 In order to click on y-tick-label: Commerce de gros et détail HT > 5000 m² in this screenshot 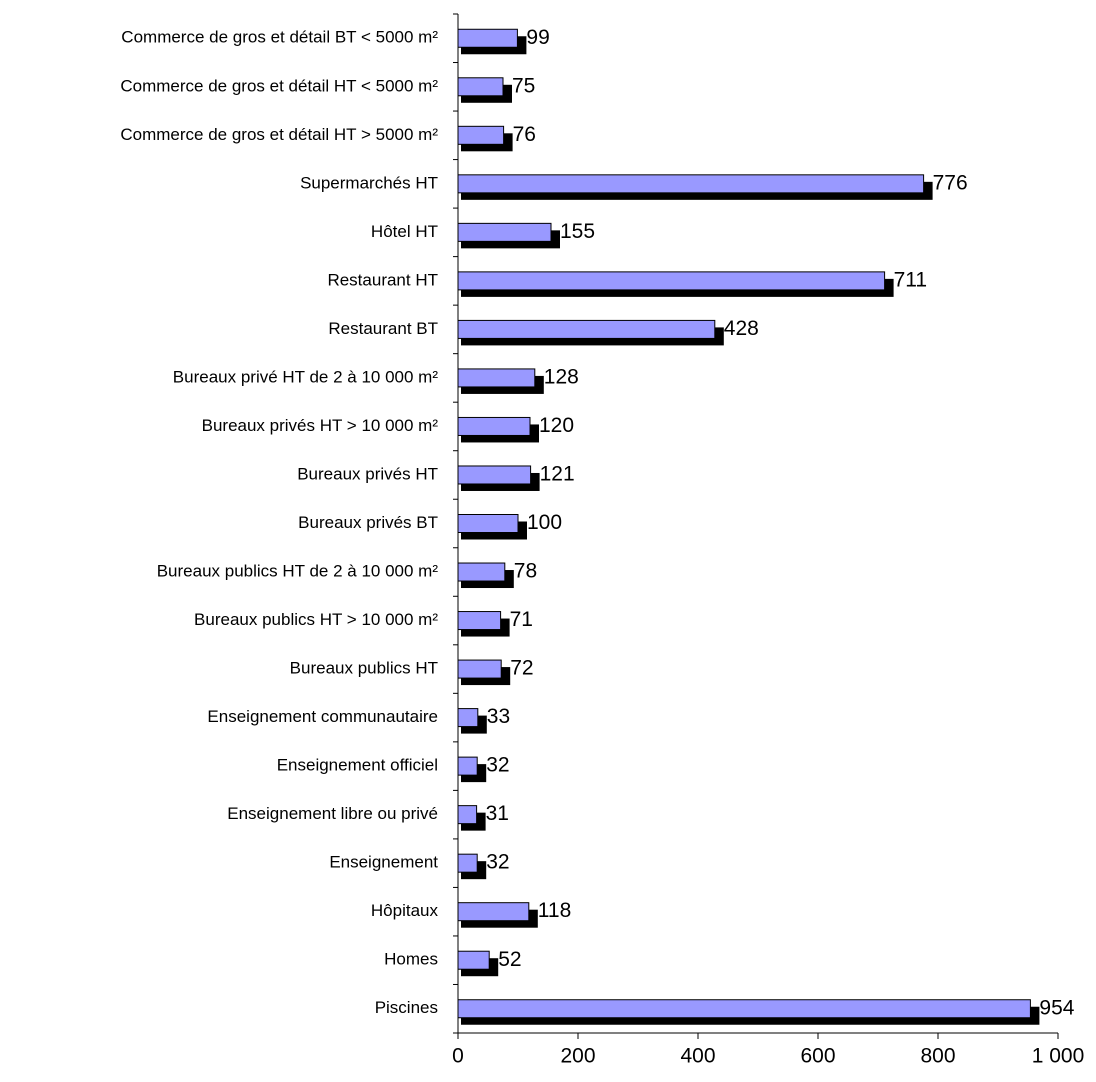, I will do `click(279, 134)`.